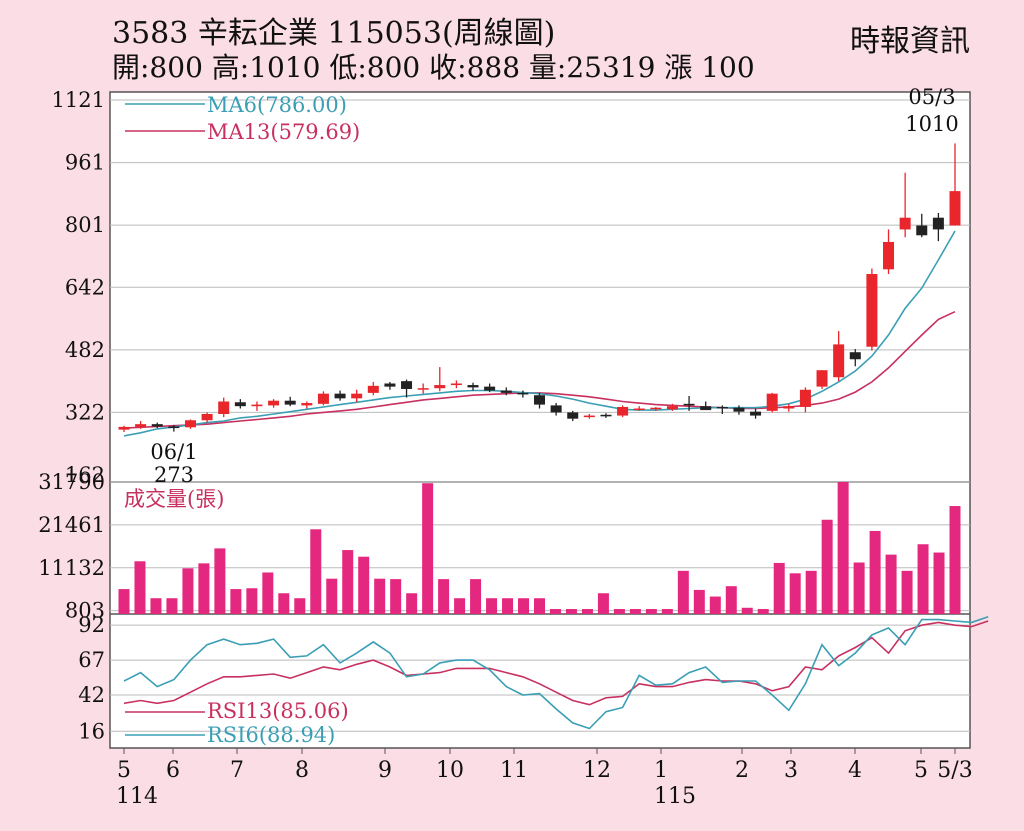  Describe the element at coordinates (277, 105) in the screenshot. I see `legend-ma6: MA6(786.00)` at that location.